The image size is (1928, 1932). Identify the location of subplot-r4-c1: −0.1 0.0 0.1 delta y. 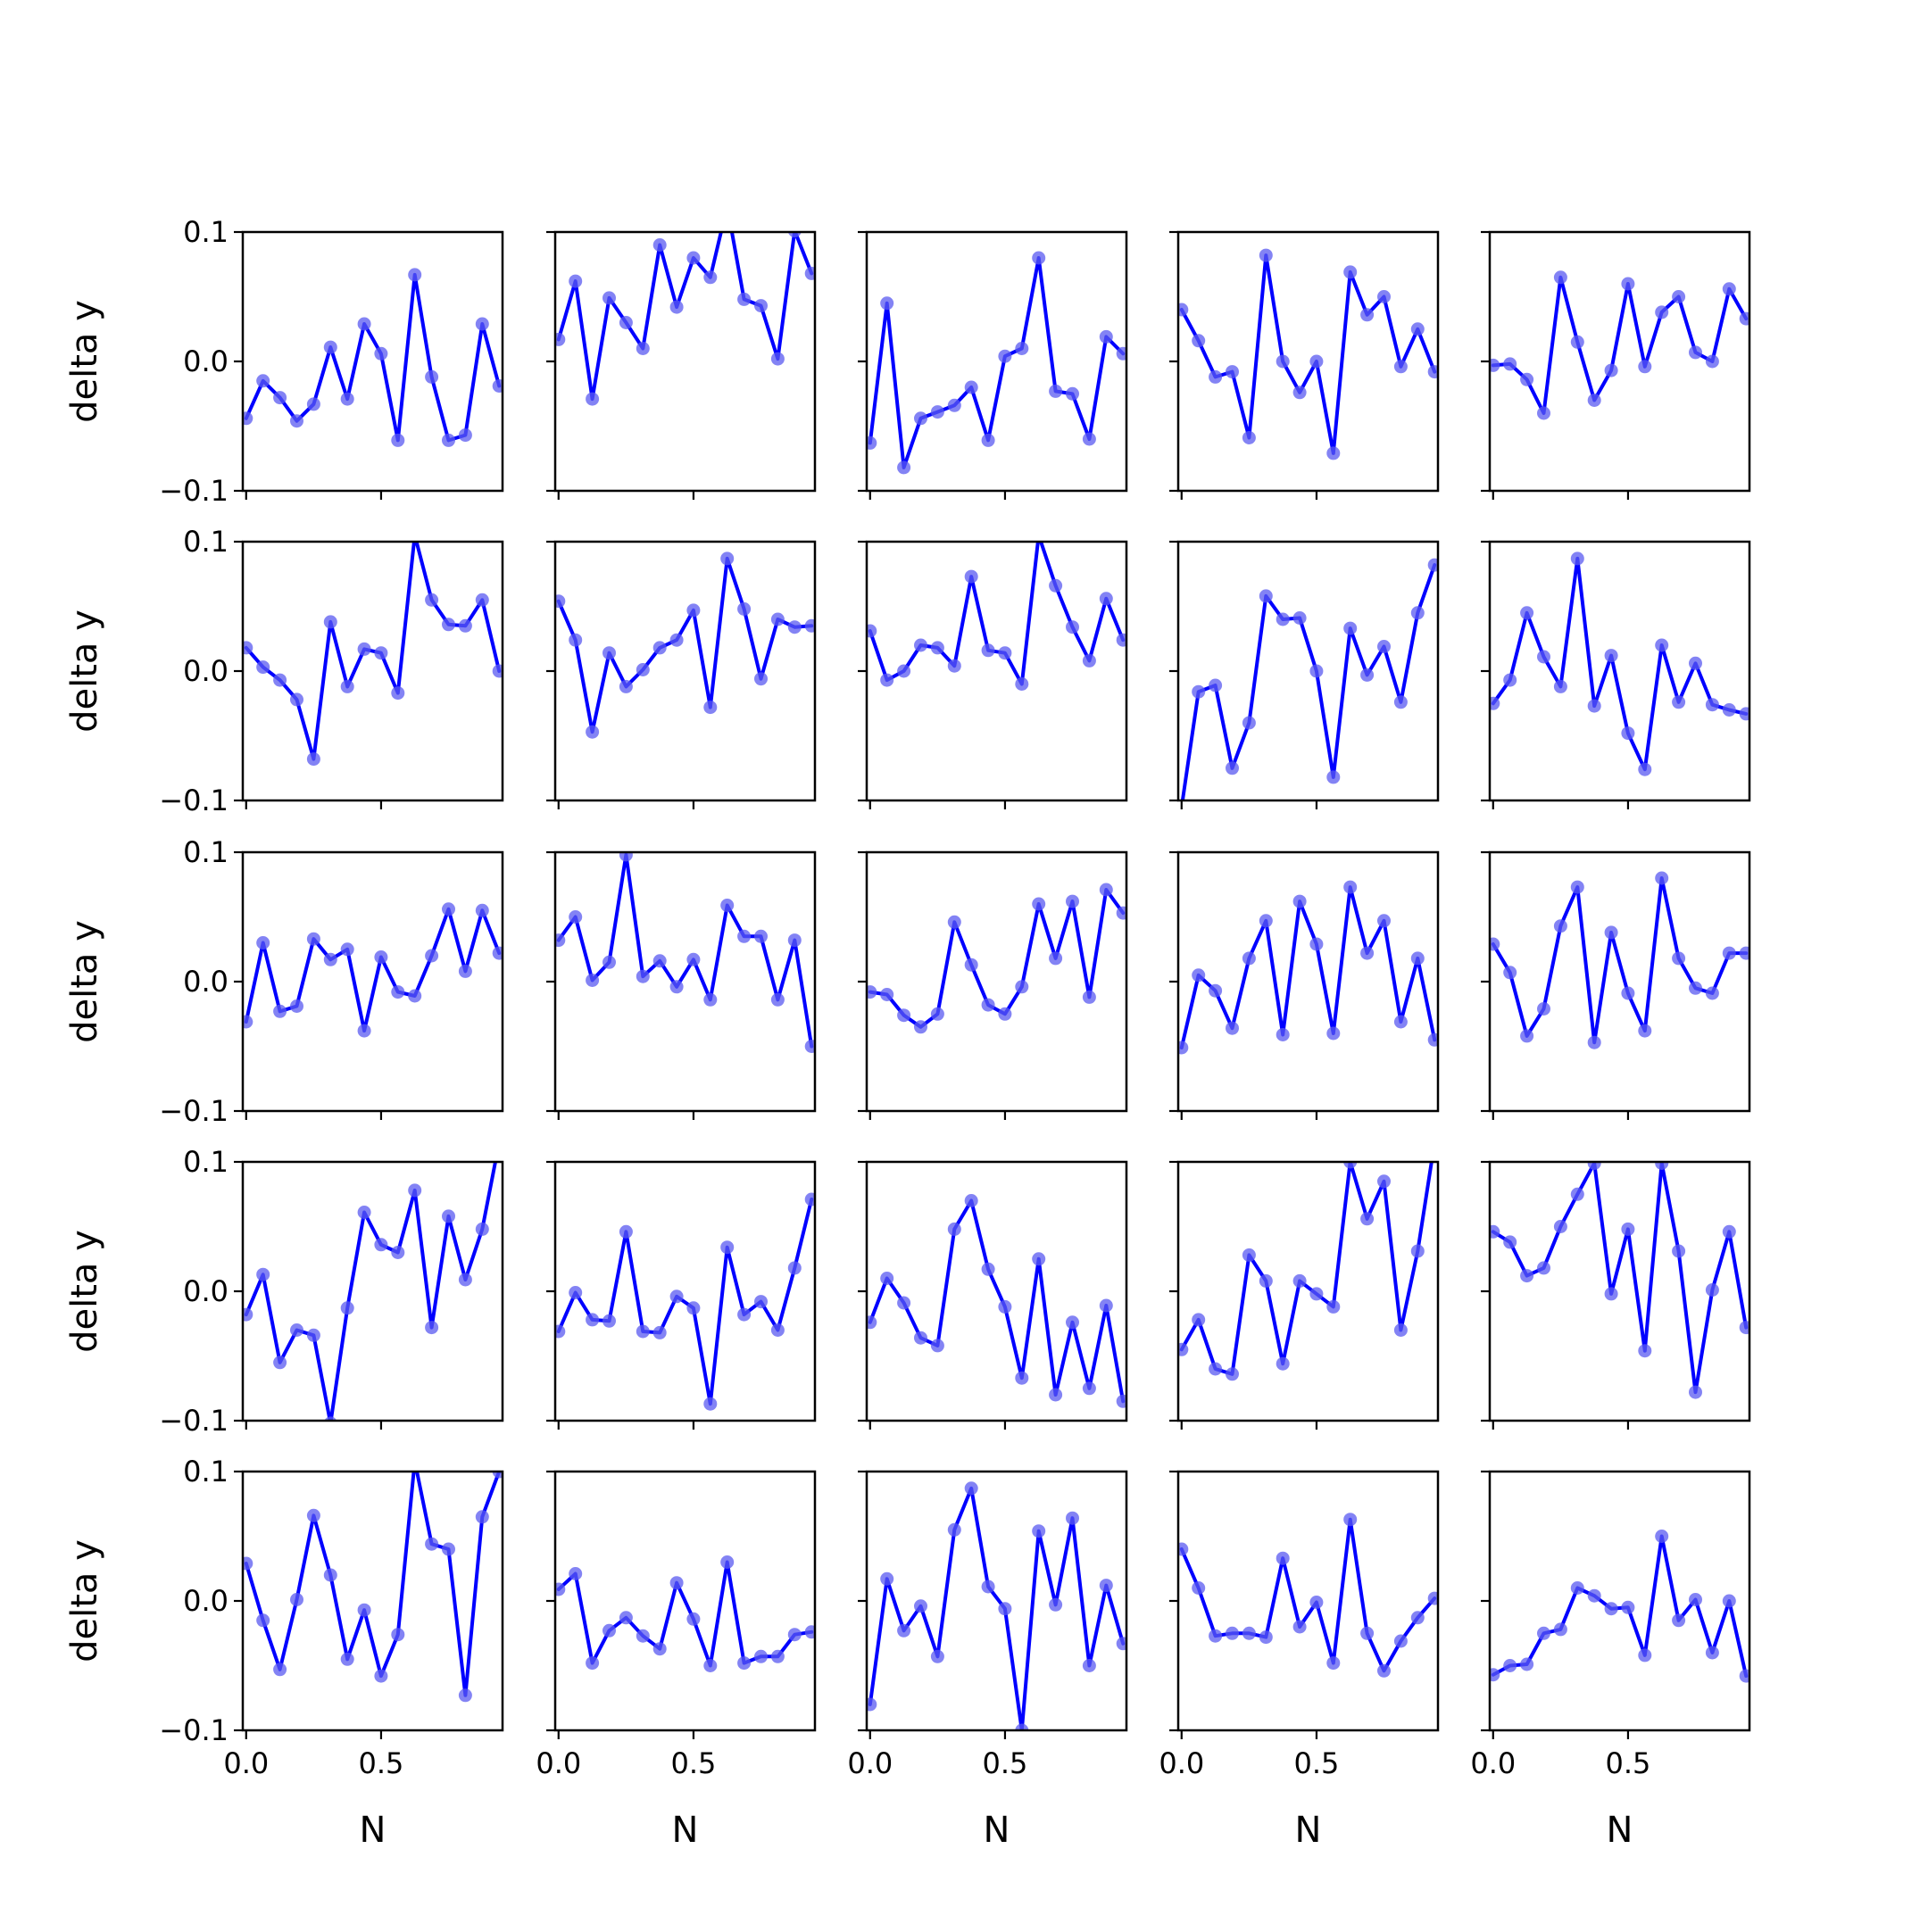
(284, 1291).